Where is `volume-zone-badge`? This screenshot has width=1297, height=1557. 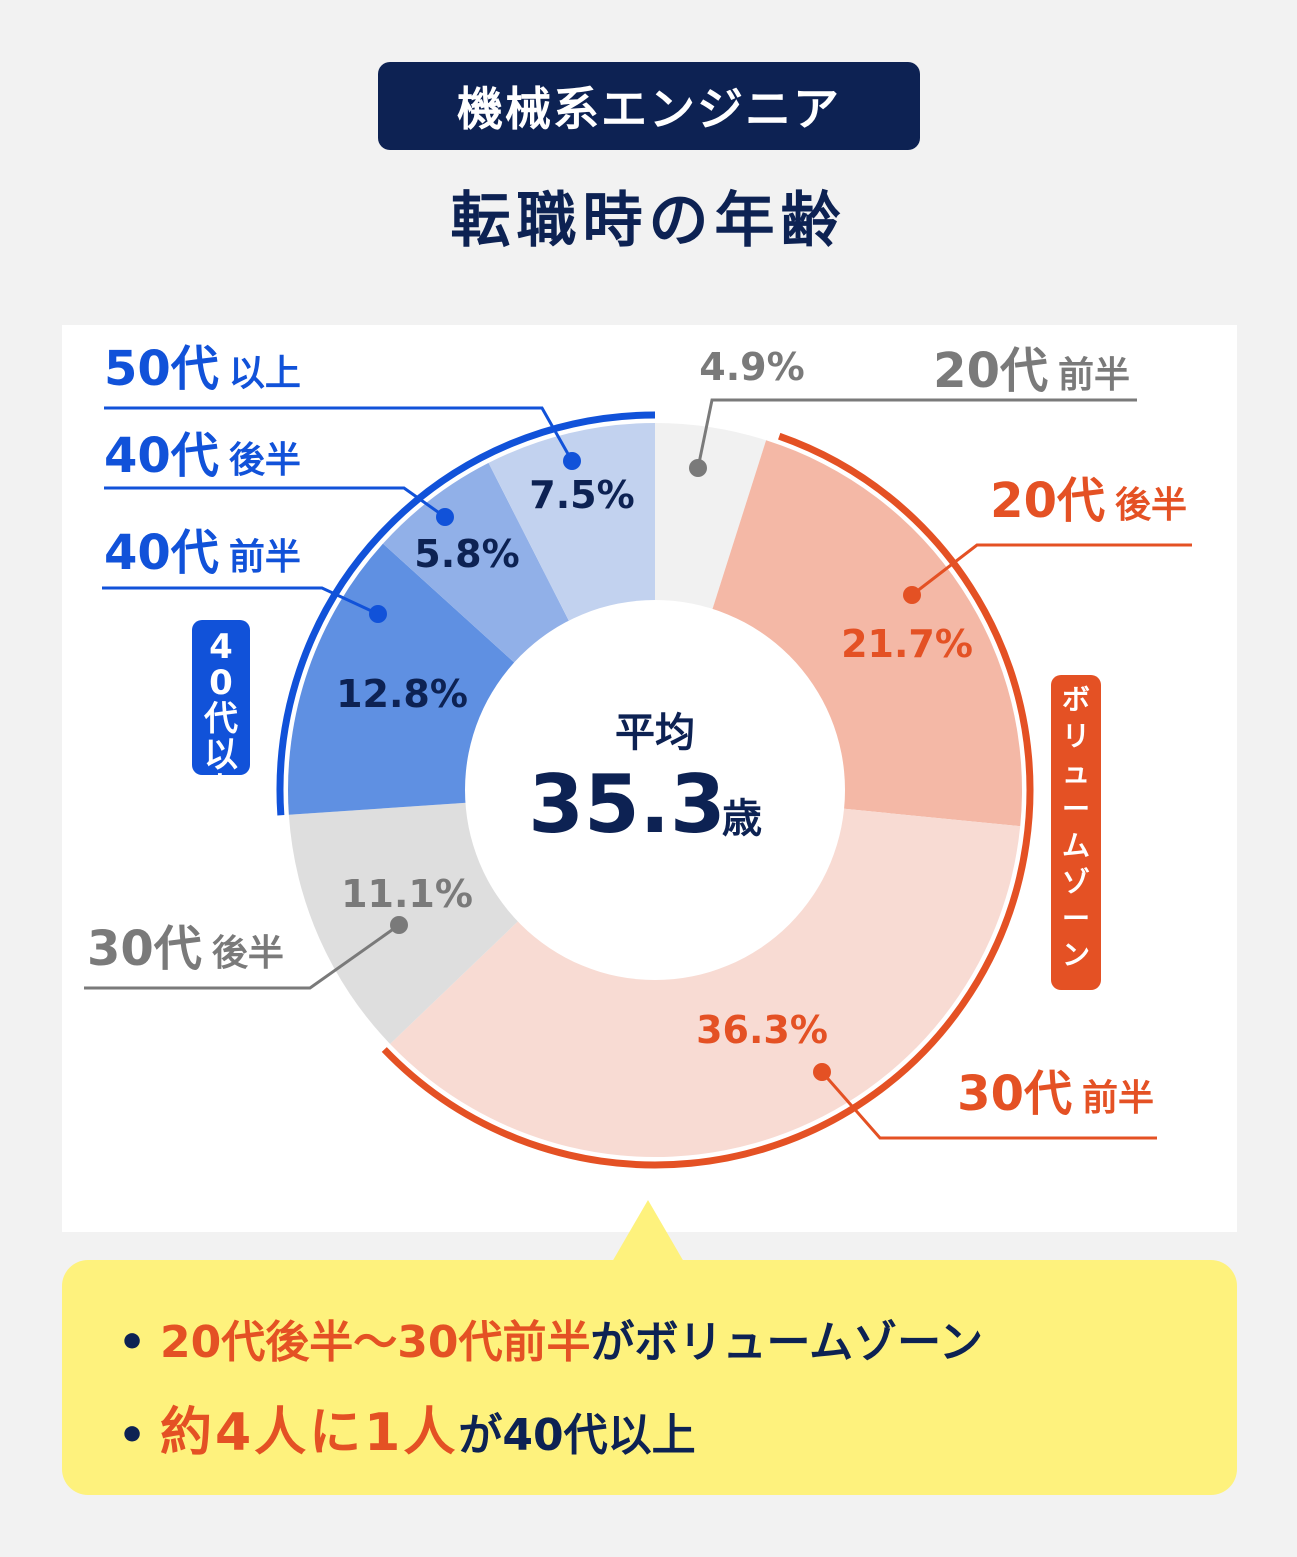
volume-zone-badge is located at coordinates (1076, 832).